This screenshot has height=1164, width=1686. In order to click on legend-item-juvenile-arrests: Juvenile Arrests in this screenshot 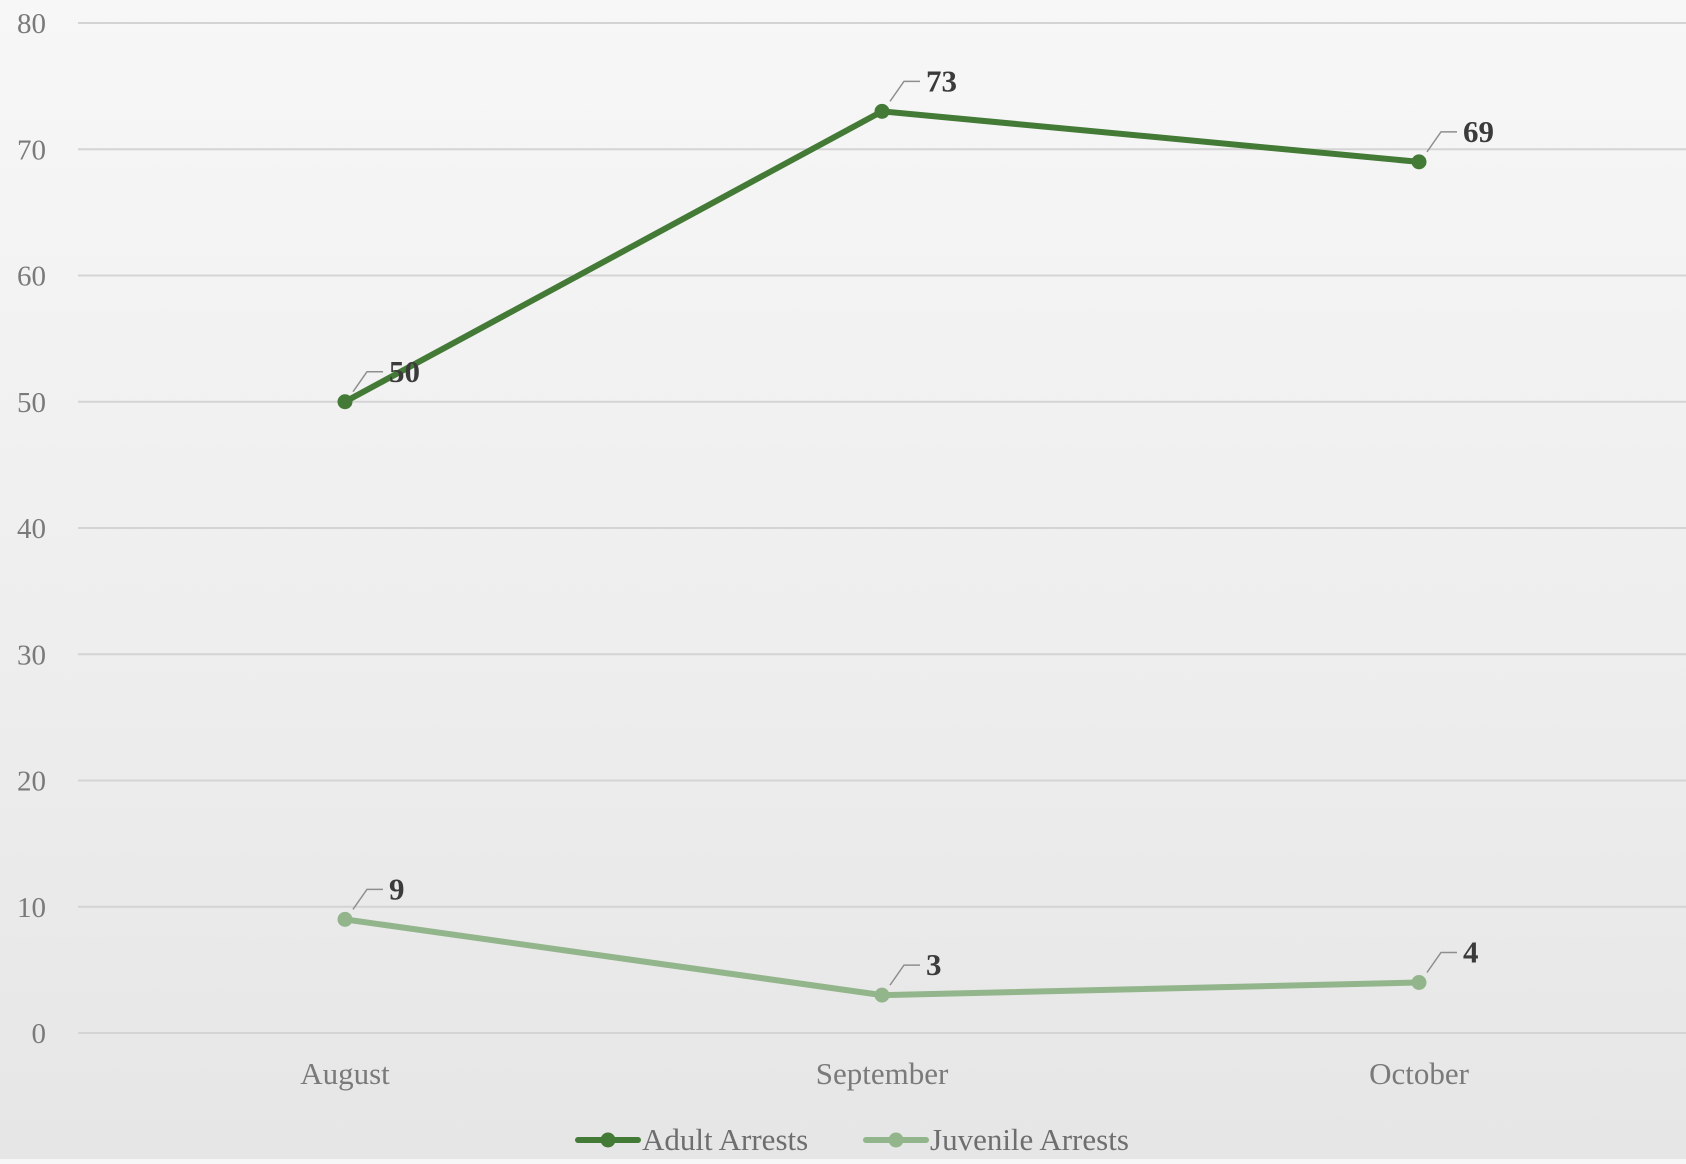, I will do `click(996, 1139)`.